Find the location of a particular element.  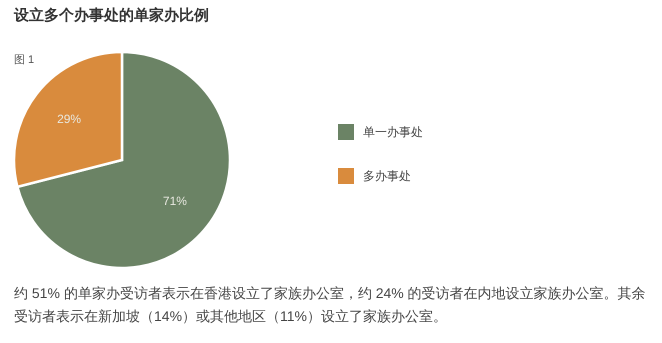

data-label: 29% is located at coordinates (69, 119).